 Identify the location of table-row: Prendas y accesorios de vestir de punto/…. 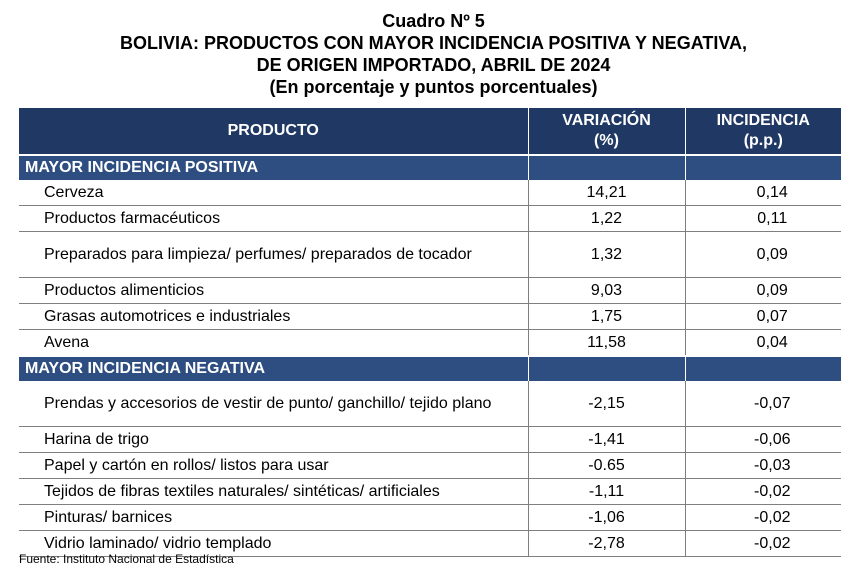
(430, 404).